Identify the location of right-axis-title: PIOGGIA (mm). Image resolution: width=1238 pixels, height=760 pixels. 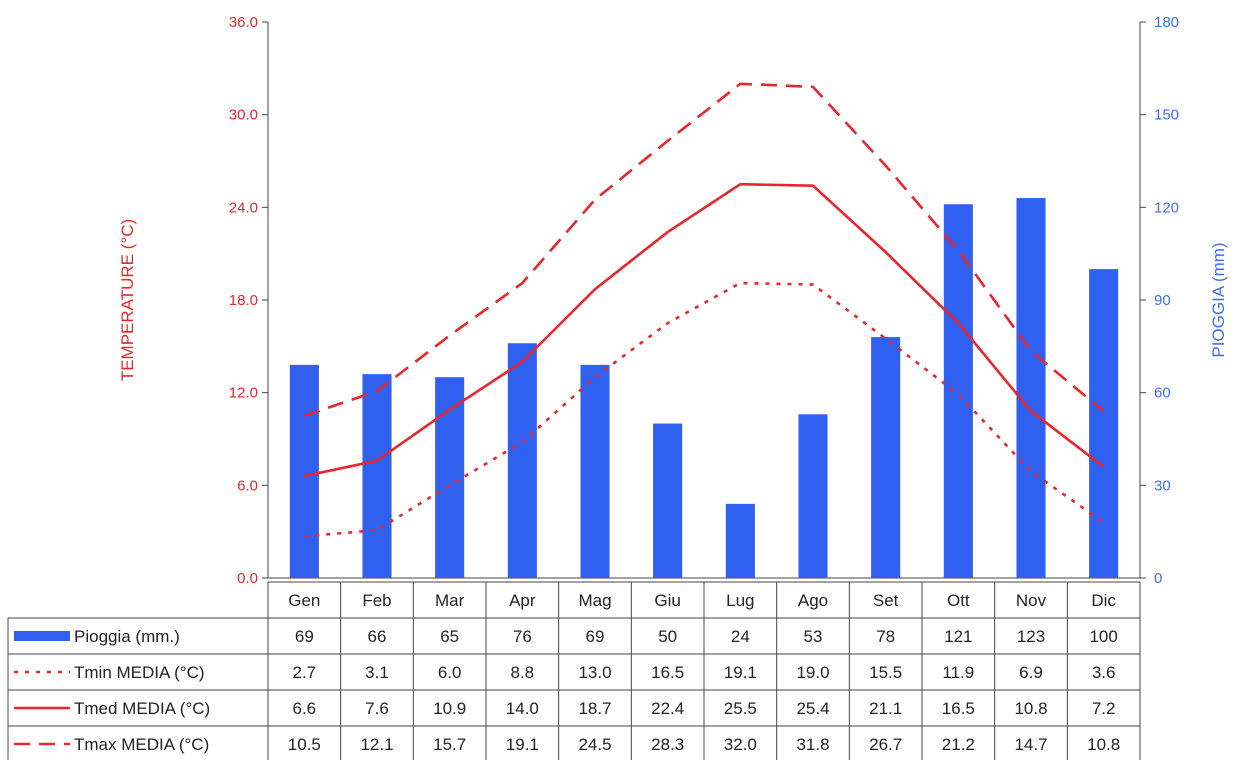
(1218, 299).